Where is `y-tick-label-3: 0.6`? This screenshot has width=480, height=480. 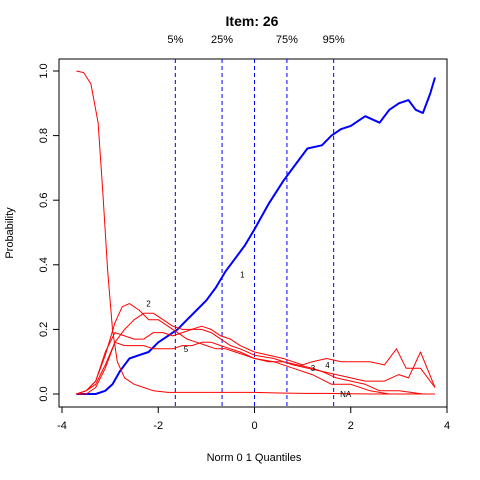 y-tick-label-3: 0.6 is located at coordinates (44, 200).